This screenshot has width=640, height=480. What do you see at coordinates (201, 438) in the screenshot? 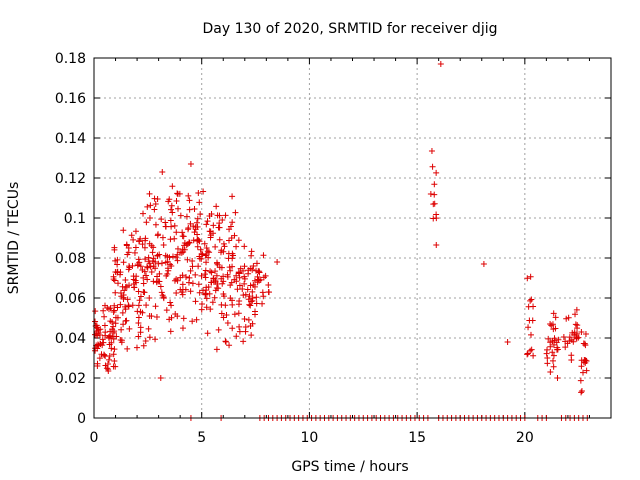
I see `x-tick-label: 5` at bounding box center [201, 438].